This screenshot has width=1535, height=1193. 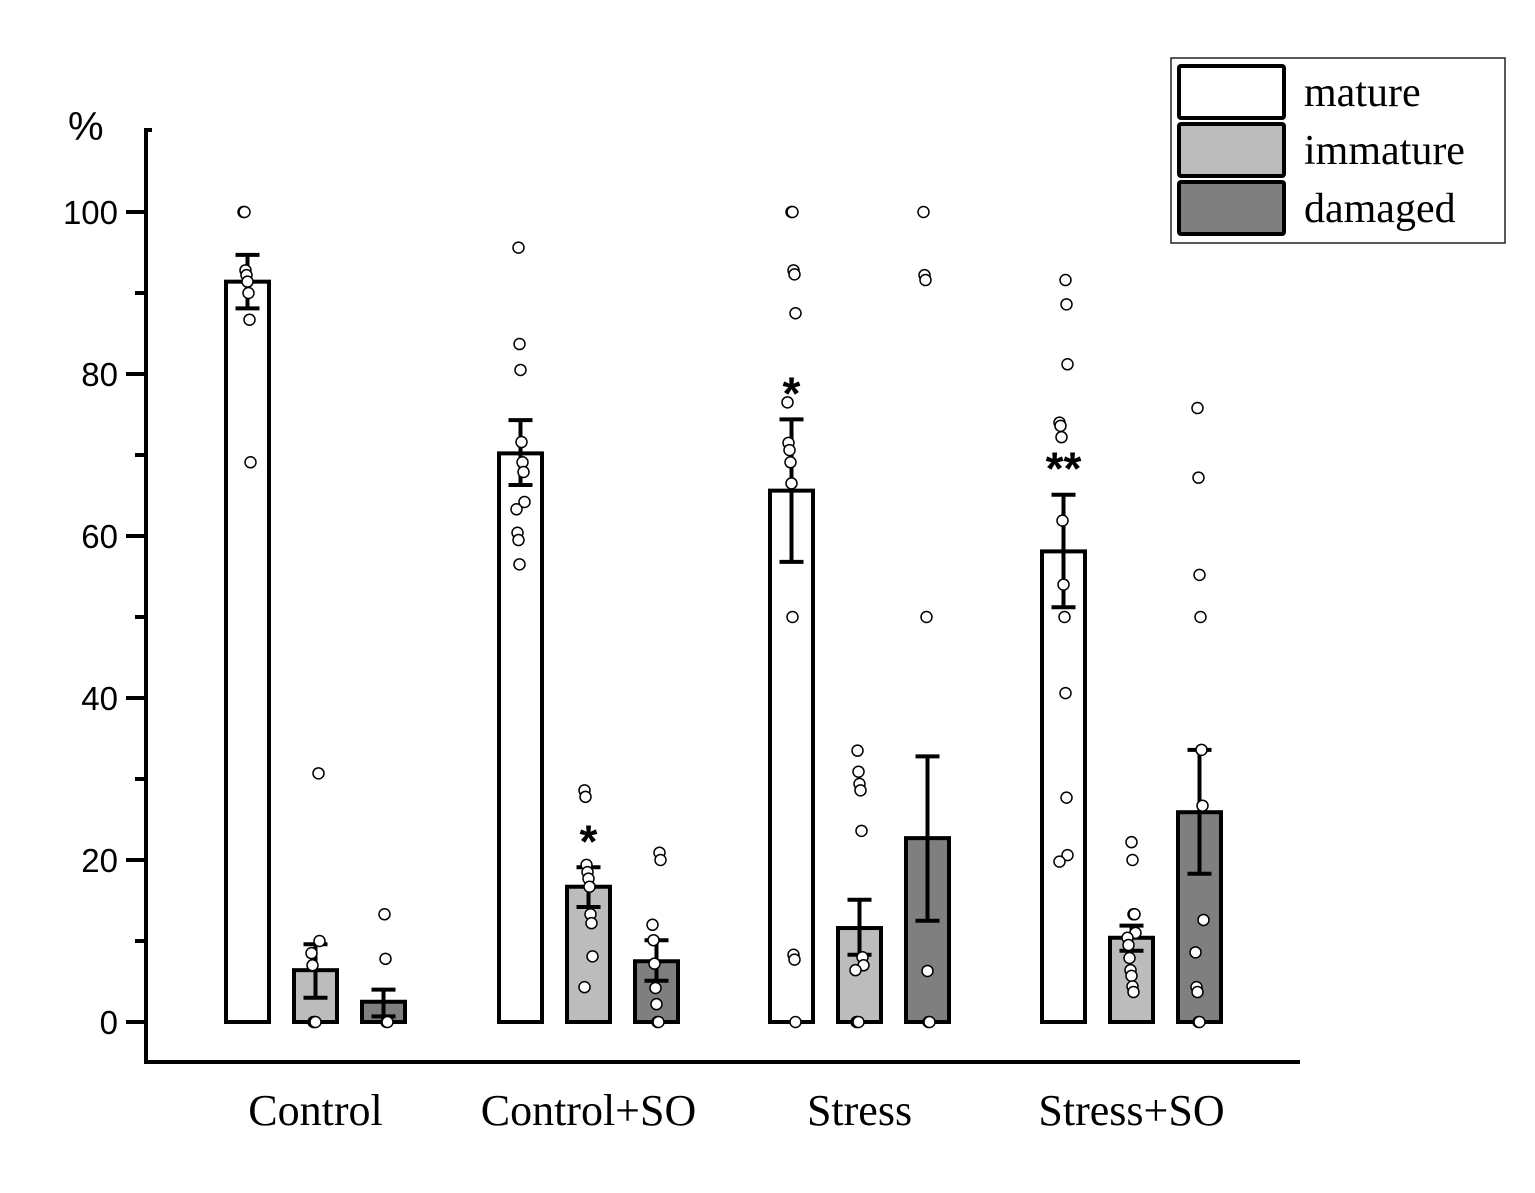 What do you see at coordinates (99, 698) in the screenshot?
I see `y-tick-label: 40` at bounding box center [99, 698].